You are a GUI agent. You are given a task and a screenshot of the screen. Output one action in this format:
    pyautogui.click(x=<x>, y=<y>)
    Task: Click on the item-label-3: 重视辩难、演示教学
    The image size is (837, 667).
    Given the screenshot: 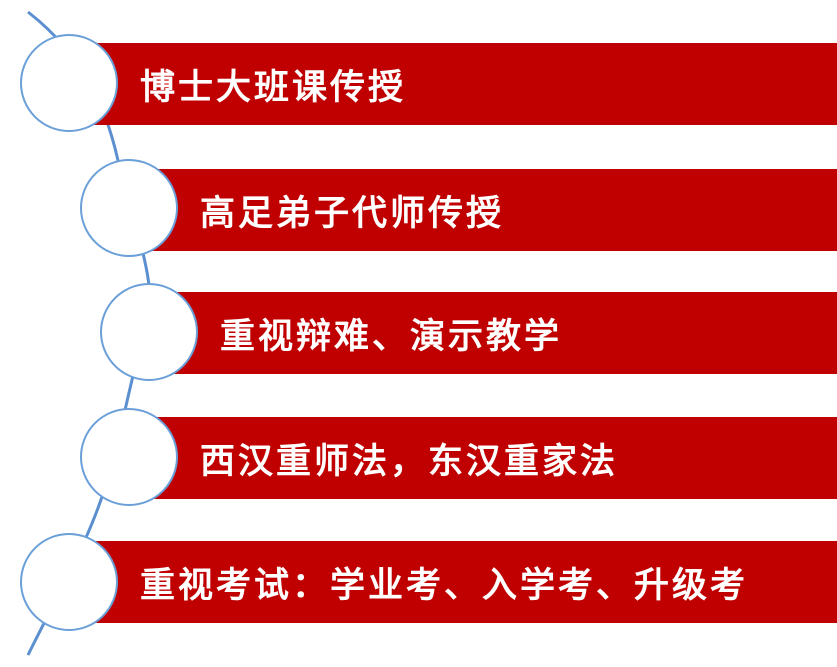 What is the action you would take?
    pyautogui.click(x=391, y=336)
    